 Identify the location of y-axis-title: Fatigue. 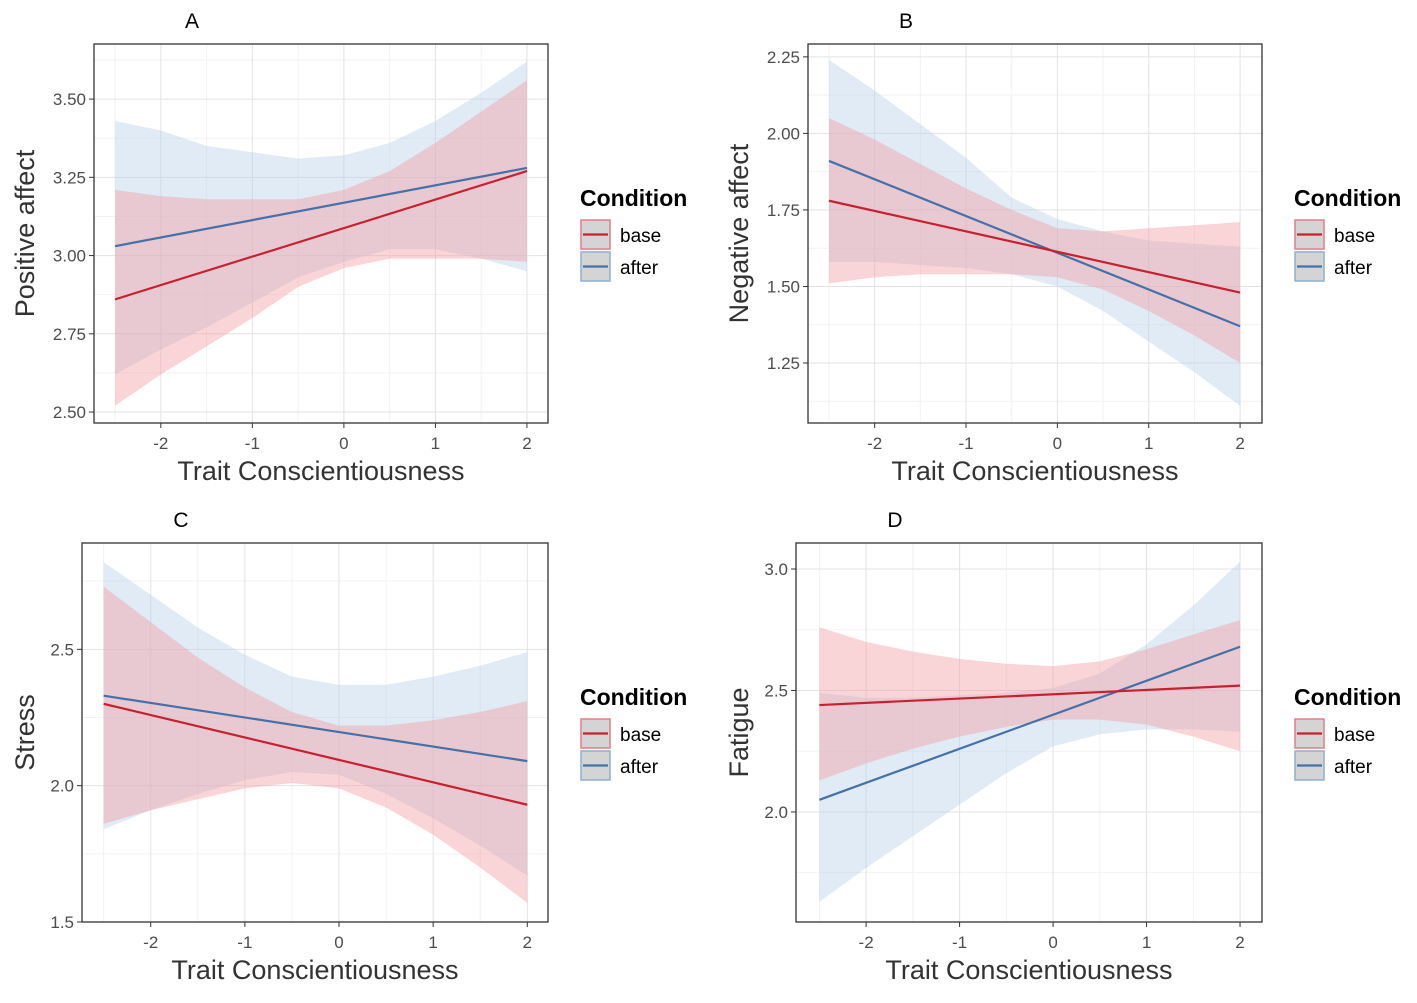
(739, 732).